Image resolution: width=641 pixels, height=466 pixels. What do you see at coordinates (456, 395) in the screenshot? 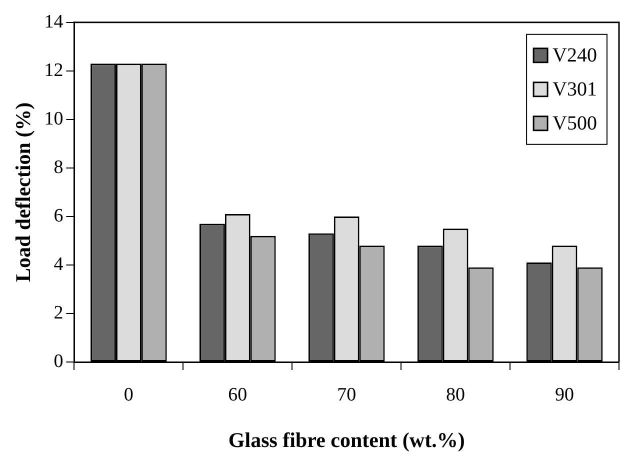
I see `x-tick-label: 80` at bounding box center [456, 395].